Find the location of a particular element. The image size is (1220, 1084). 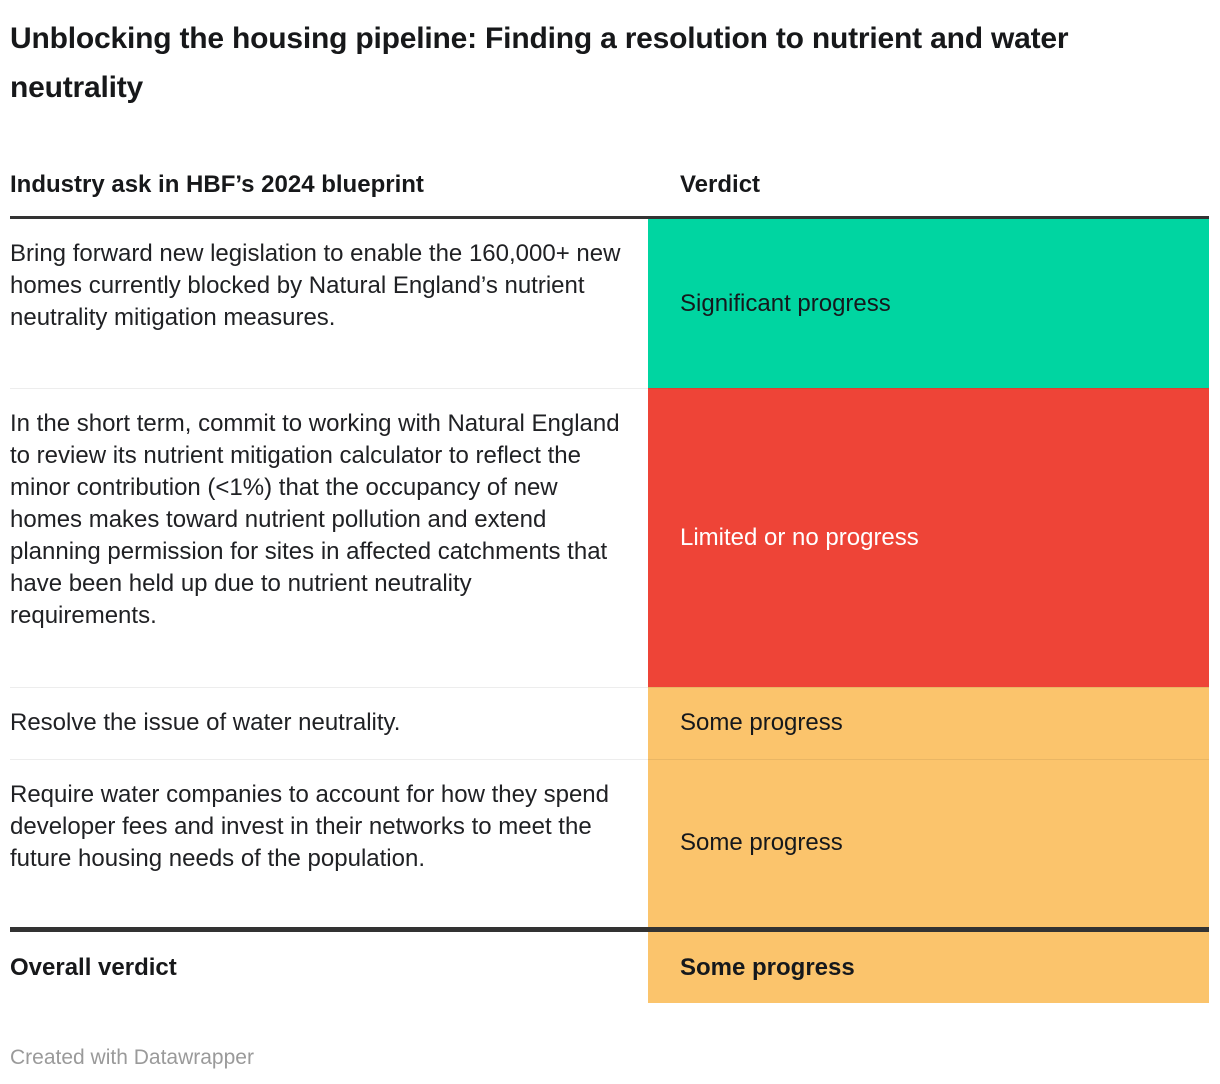

verdict-cell: Significant progress is located at coordinates (928, 303).